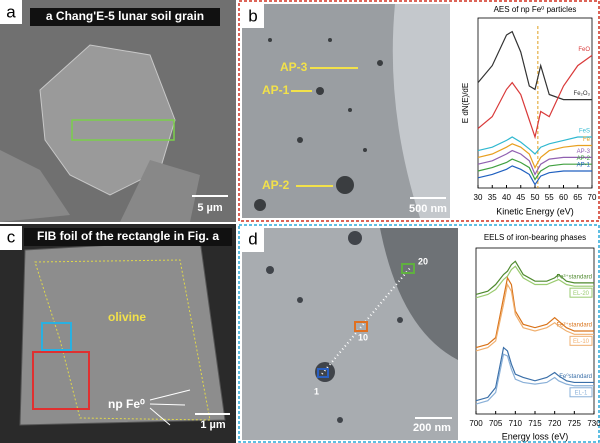 The height and width of the screenshot is (443, 600). What do you see at coordinates (122, 340) in the screenshot?
I see `olivine-outline` at bounding box center [122, 340].